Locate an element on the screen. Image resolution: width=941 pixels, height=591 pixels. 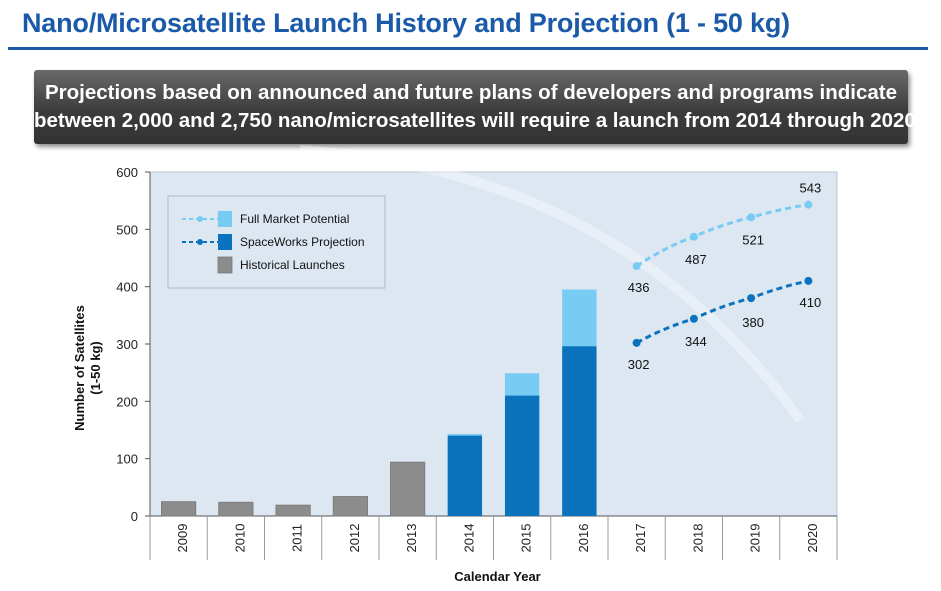
data-label-full-market-potential-2017: 436 is located at coordinates (639, 287).